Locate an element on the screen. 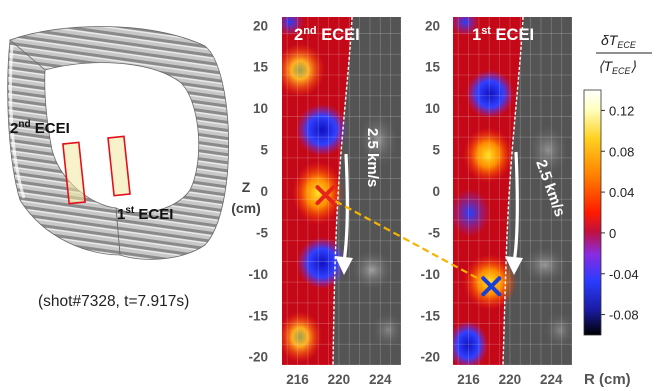 This screenshot has height=391, width=658. y-axis-ticks-right: 20 15 10 5 0 -5 -10 -15 -20 is located at coordinates (430, 191).